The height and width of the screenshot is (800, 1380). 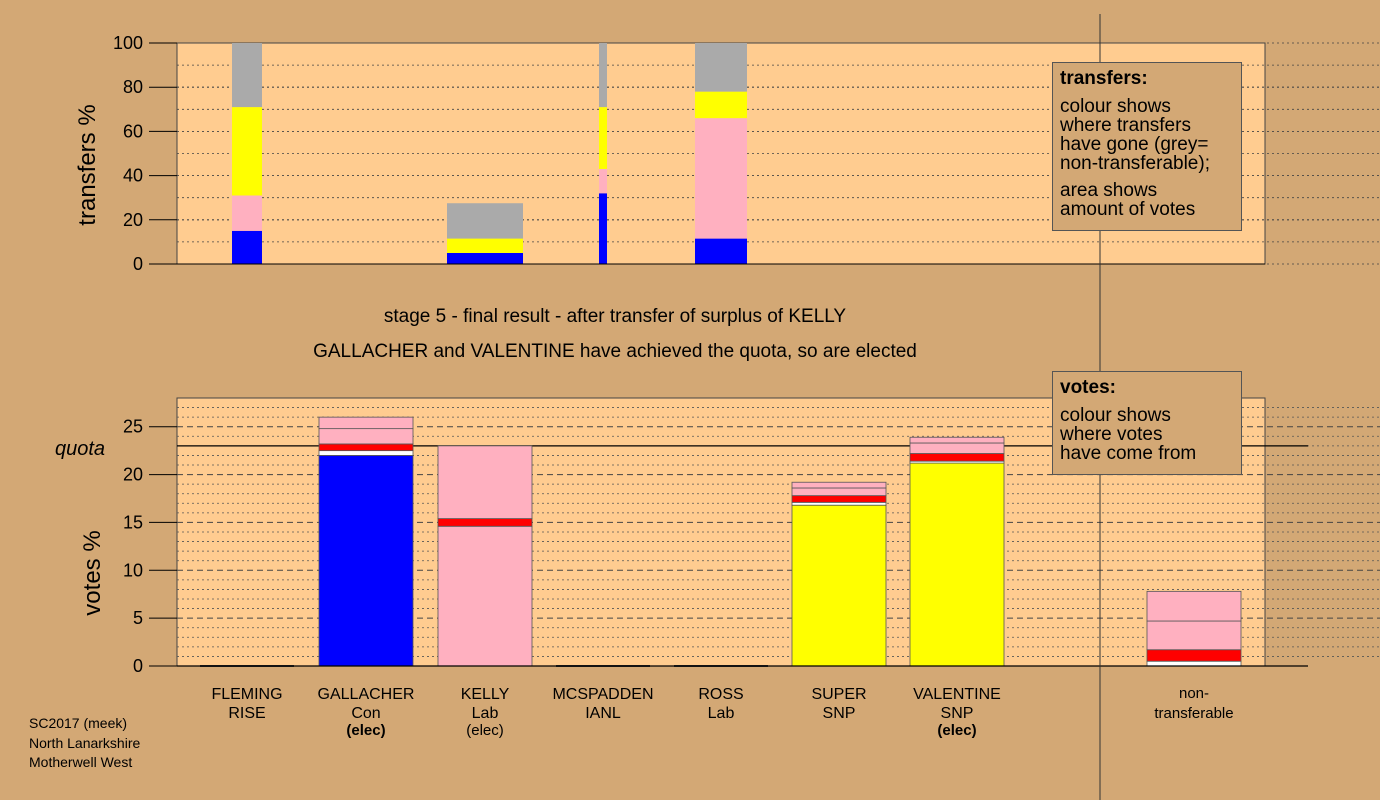 I want to click on votes-ytick-label: 10, so click(x=133, y=570).